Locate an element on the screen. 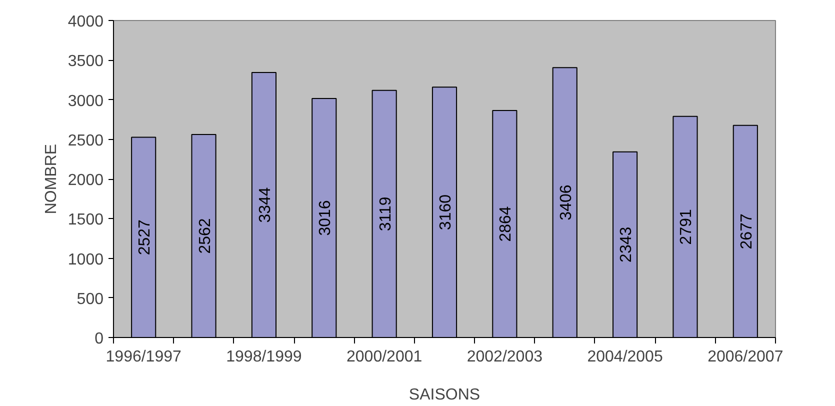 This screenshot has height=406, width=835. x-tick-label: 2004/2005 is located at coordinates (625, 357).